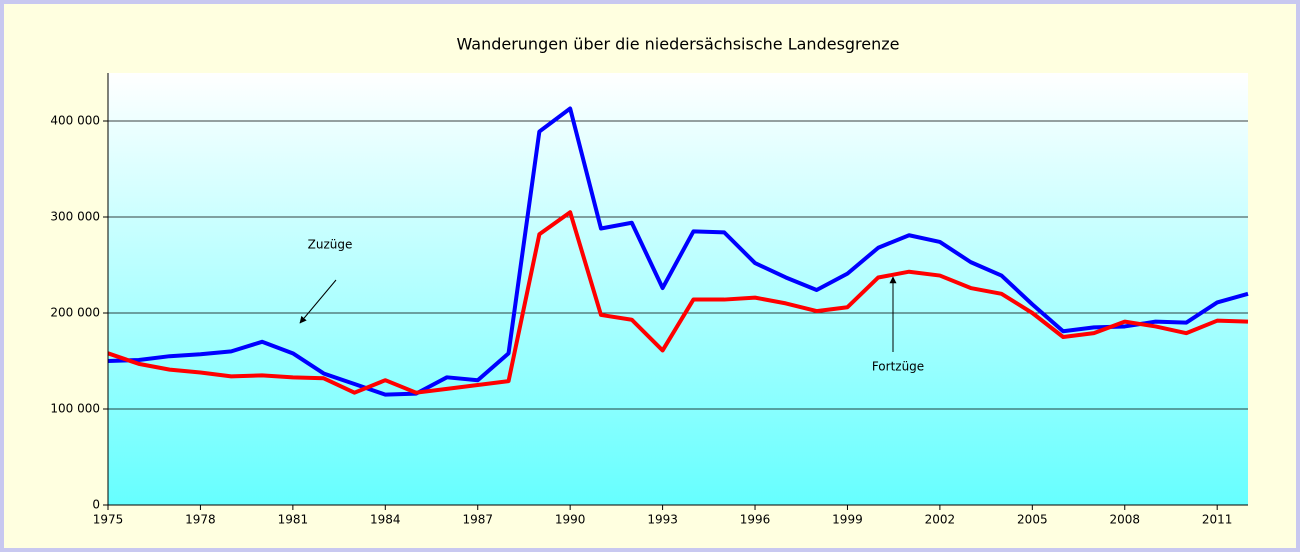 The width and height of the screenshot is (1300, 552). What do you see at coordinates (570, 520) in the screenshot?
I see `x-tick-label: 1990` at bounding box center [570, 520].